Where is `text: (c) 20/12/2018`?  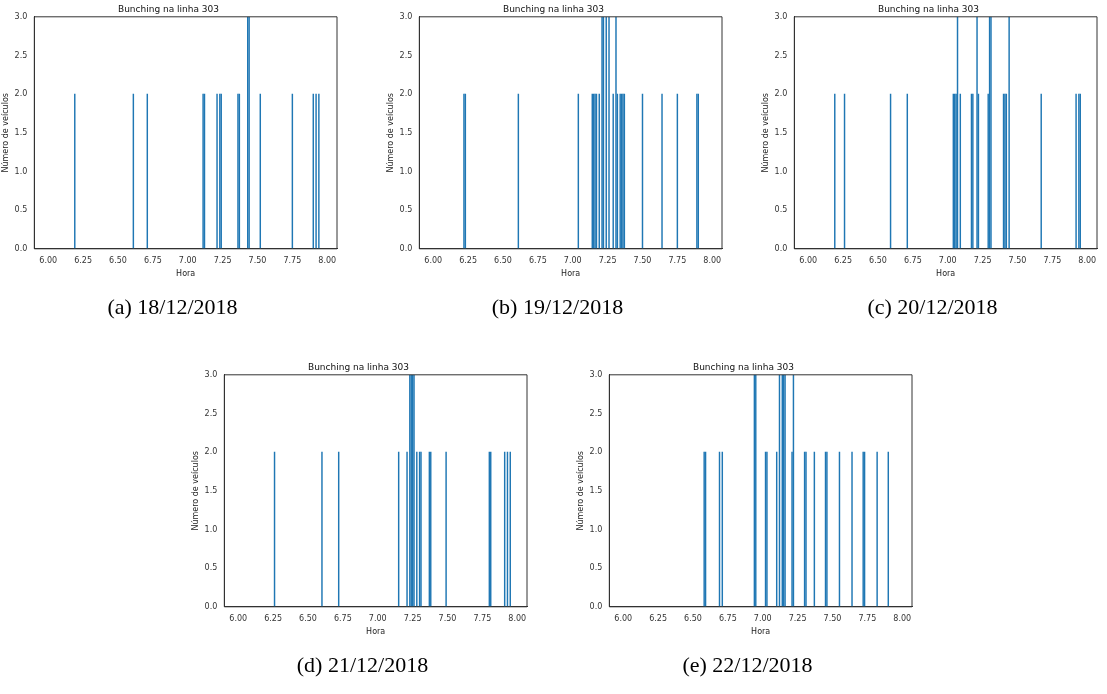 text: (c) 20/12/2018 is located at coordinates (932, 307).